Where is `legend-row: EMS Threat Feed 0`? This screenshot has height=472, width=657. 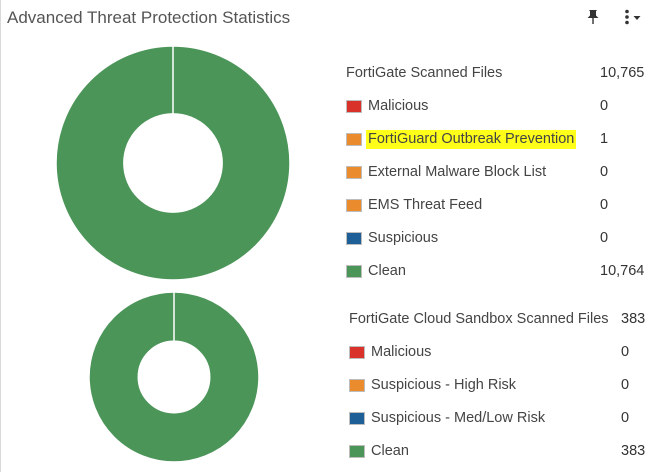
legend-row: EMS Threat Feed 0 is located at coordinates (477, 205).